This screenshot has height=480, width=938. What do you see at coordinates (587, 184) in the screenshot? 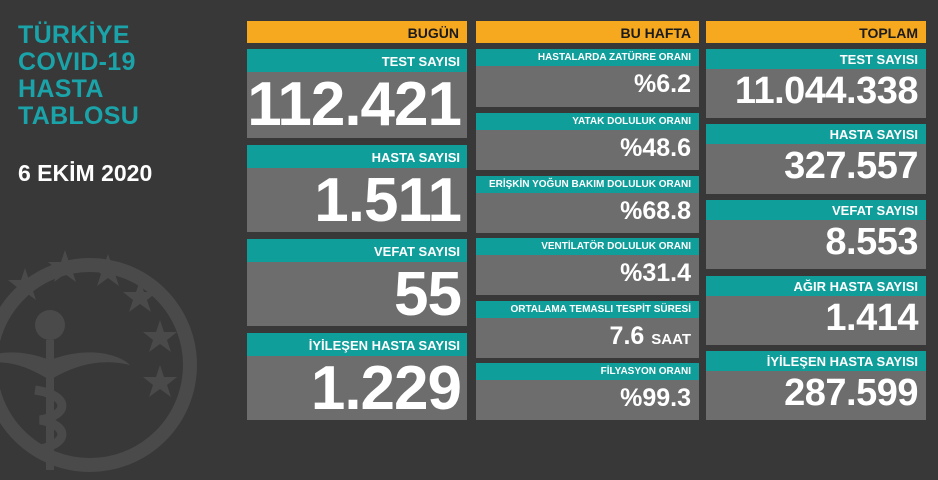
I see `week-icu-label: ERİŞKİN YOĞUN BAKIM DOLULUK ORANI` at bounding box center [587, 184].